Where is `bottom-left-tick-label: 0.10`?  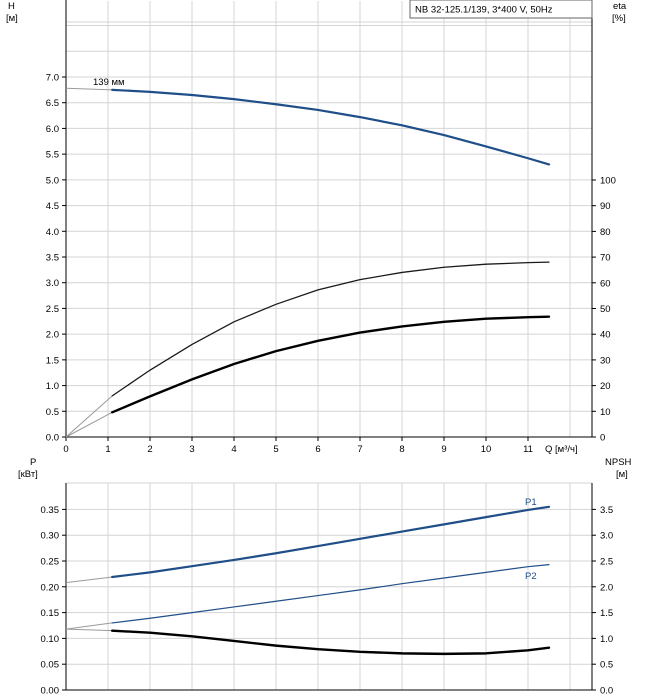
bottom-left-tick-label: 0.10 is located at coordinates (50, 639).